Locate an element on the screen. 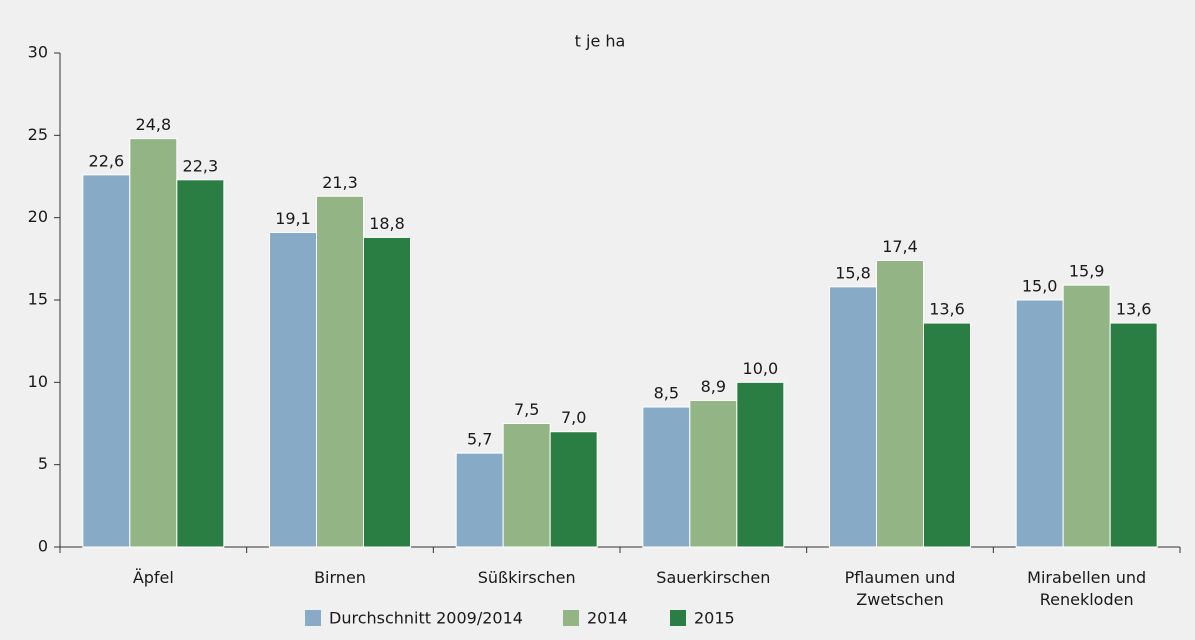  value-label: 22,3 is located at coordinates (201, 165).